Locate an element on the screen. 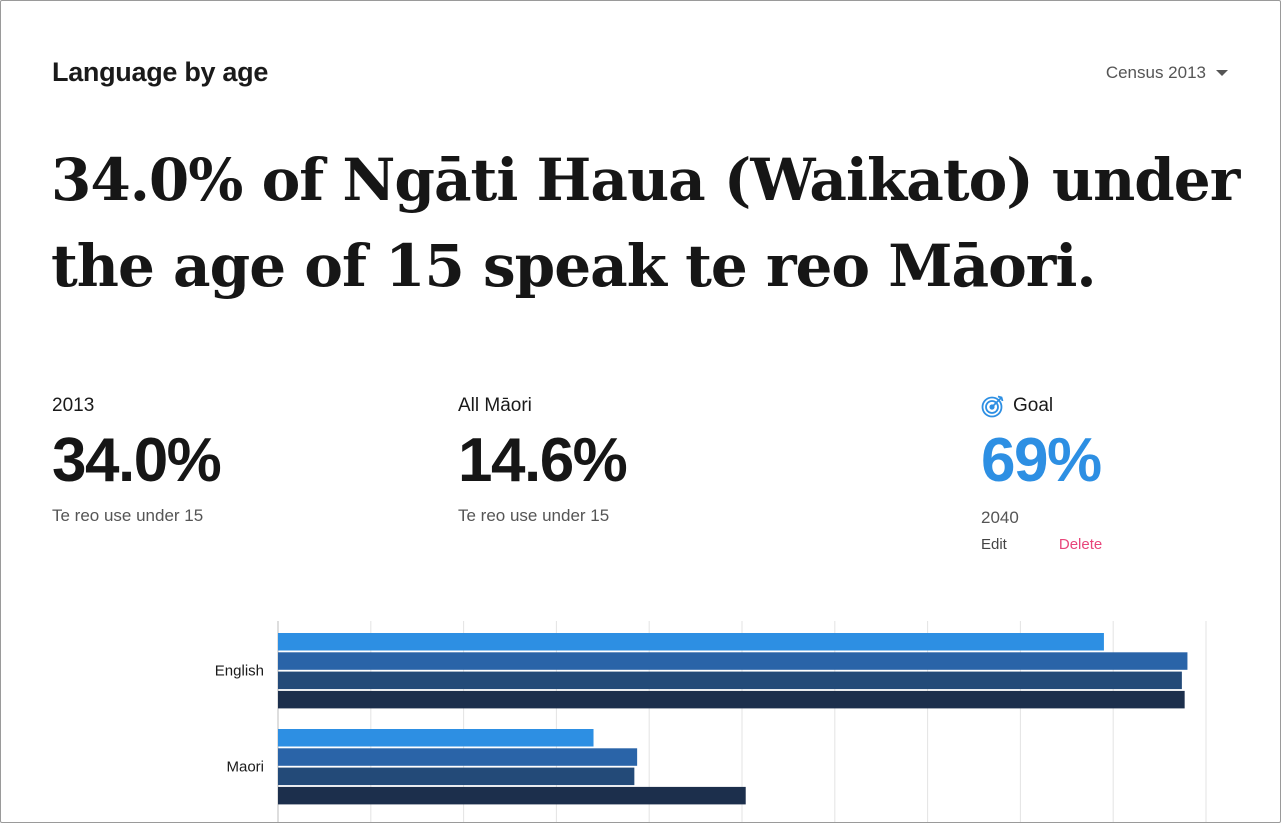  census-dropdown-value: Census 2013 is located at coordinates (1155, 72).